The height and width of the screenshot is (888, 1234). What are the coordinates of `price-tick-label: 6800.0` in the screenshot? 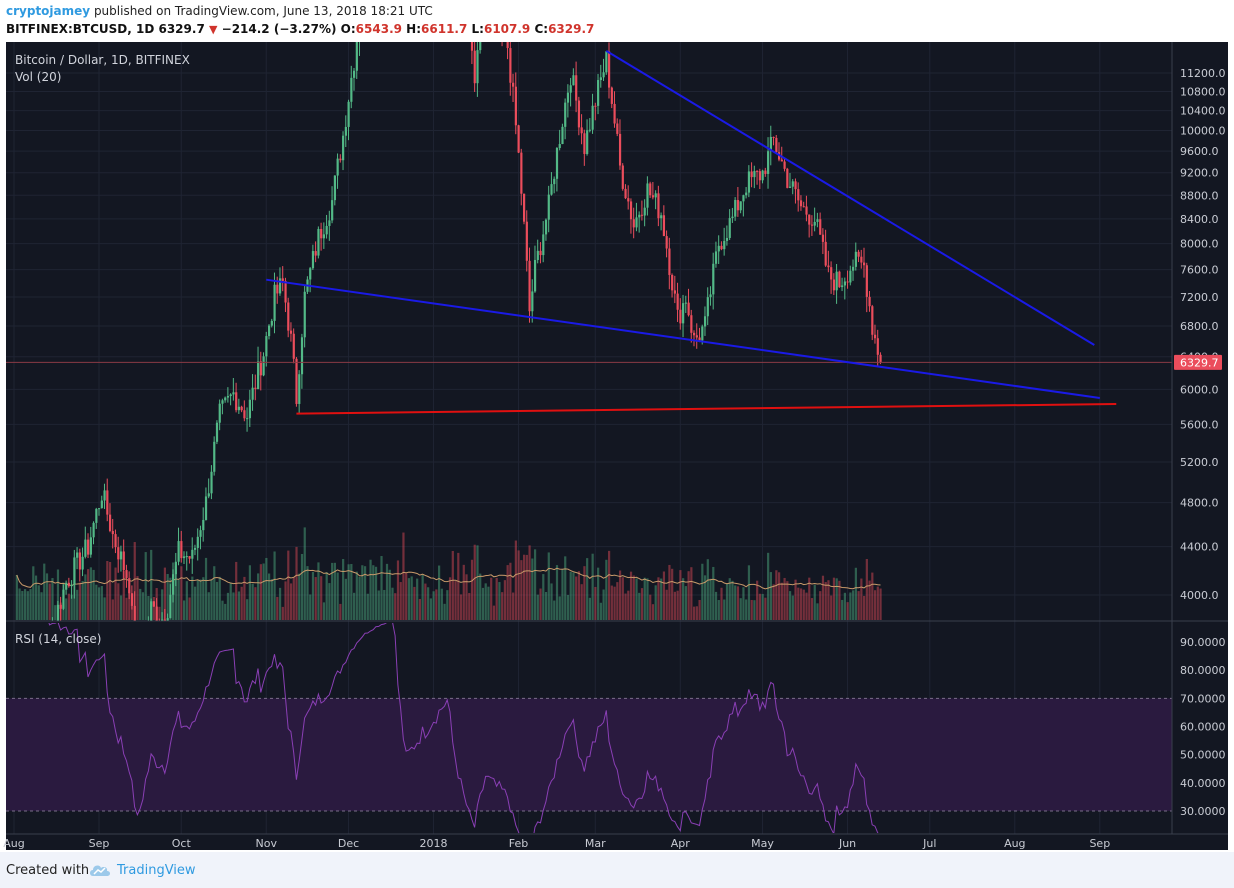 It's located at (1199, 326).